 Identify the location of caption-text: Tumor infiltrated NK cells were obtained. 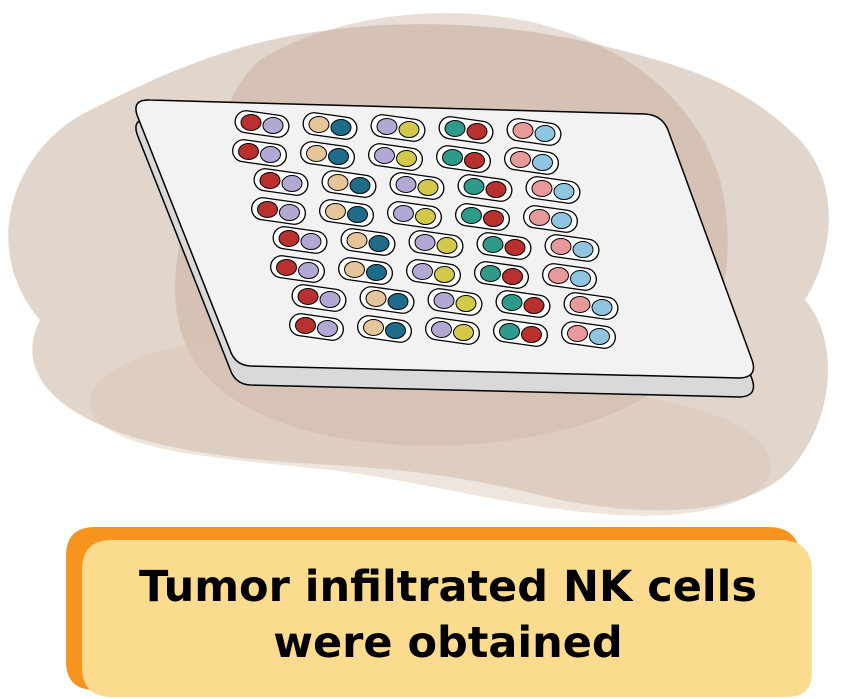
(448, 615).